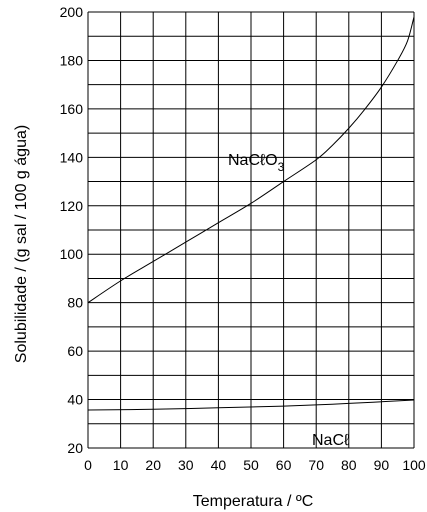 The image size is (427, 512). I want to click on x-tick-label: 10, so click(121, 465).